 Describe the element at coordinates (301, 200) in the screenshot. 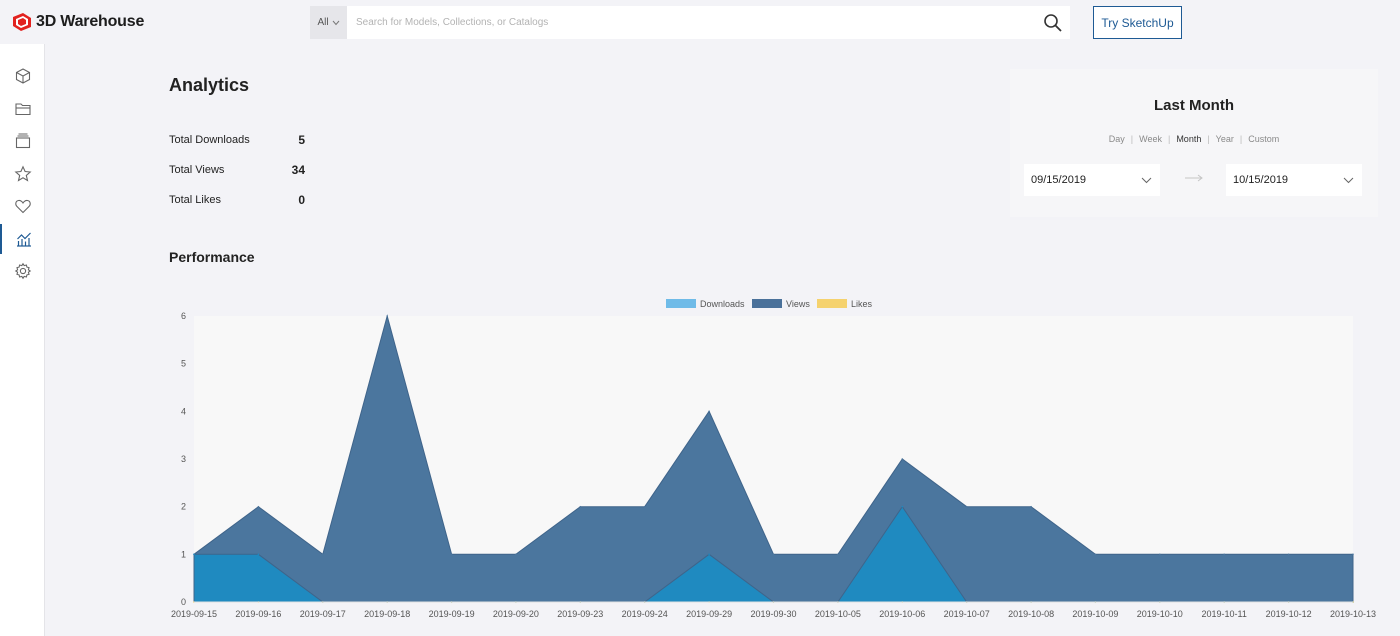

I see `total-likes-value: 0` at that location.